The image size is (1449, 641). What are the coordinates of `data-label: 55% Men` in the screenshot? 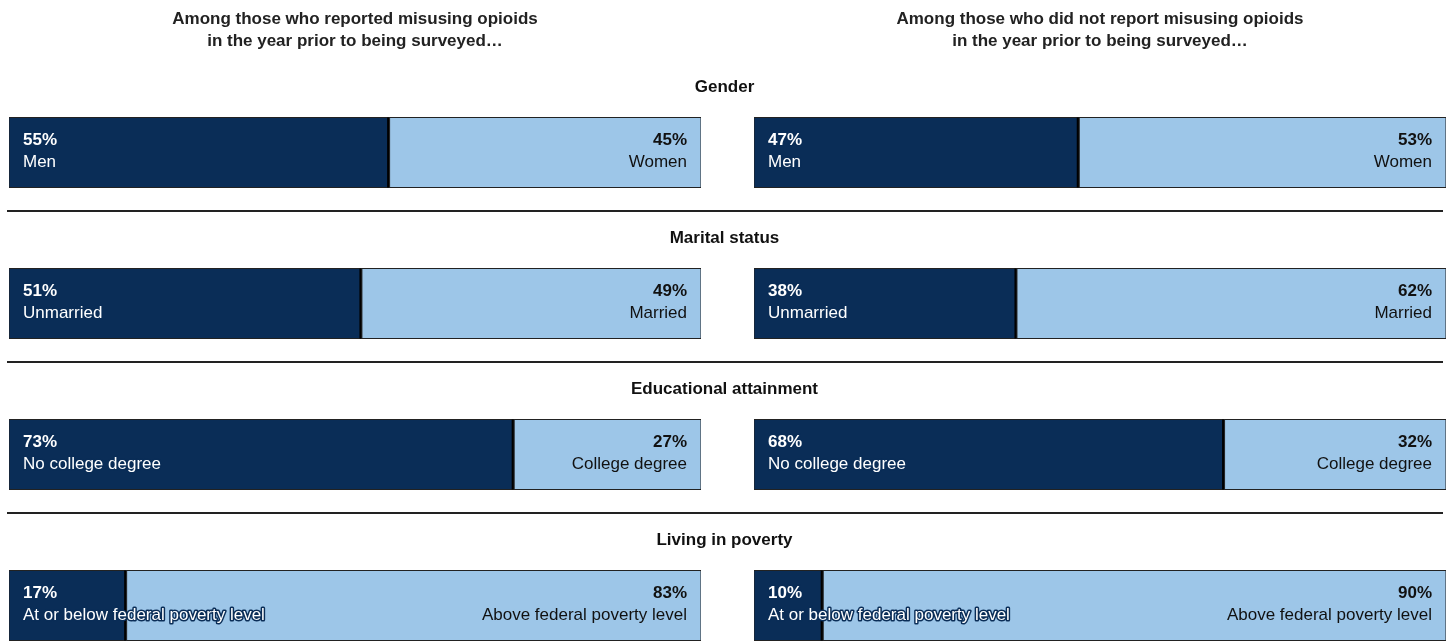 It's located at (40, 150).